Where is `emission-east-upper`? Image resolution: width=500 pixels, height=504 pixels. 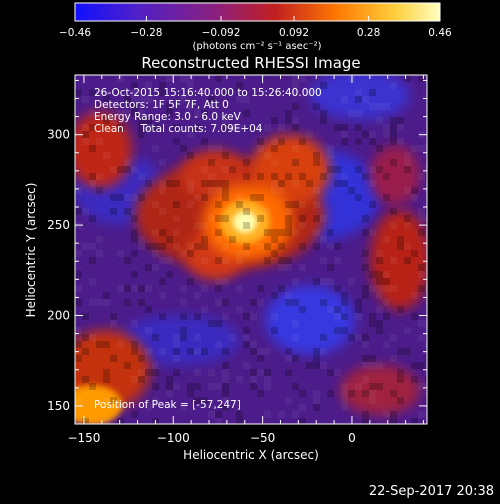
emission-east-upper is located at coordinates (395, 175).